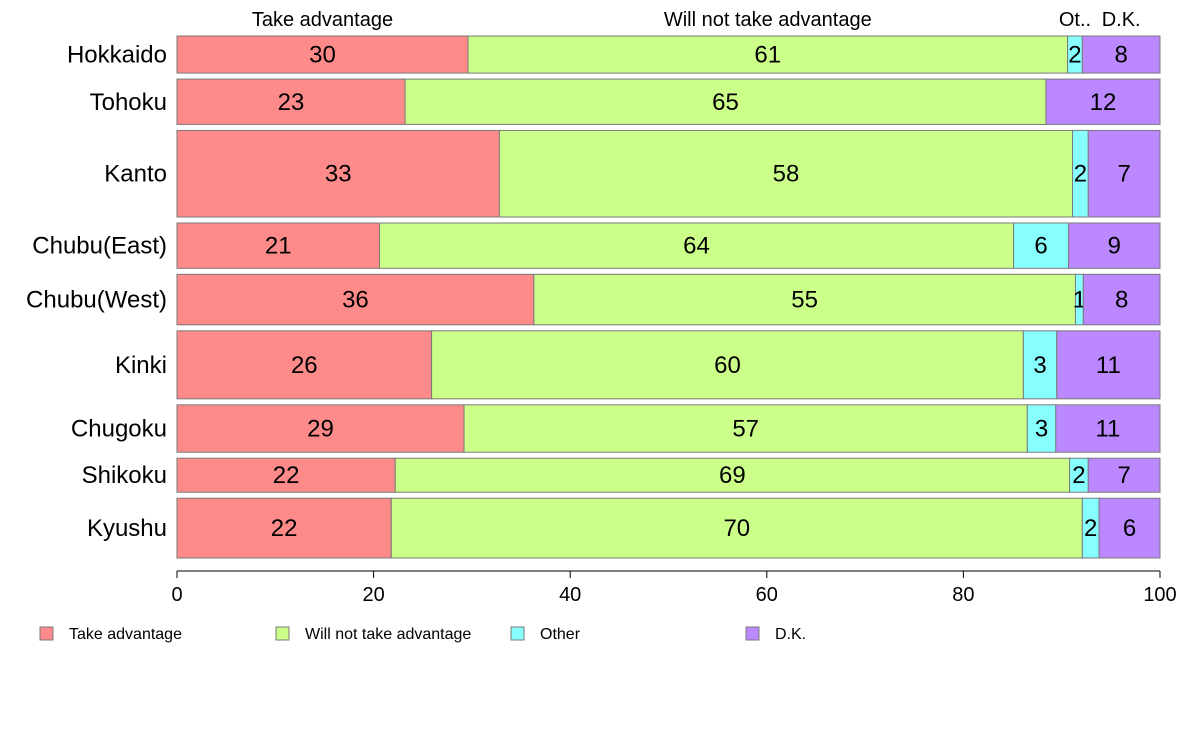 This screenshot has width=1188, height=741. Describe the element at coordinates (1079, 300) in the screenshot. I see `data-label: 1` at that location.